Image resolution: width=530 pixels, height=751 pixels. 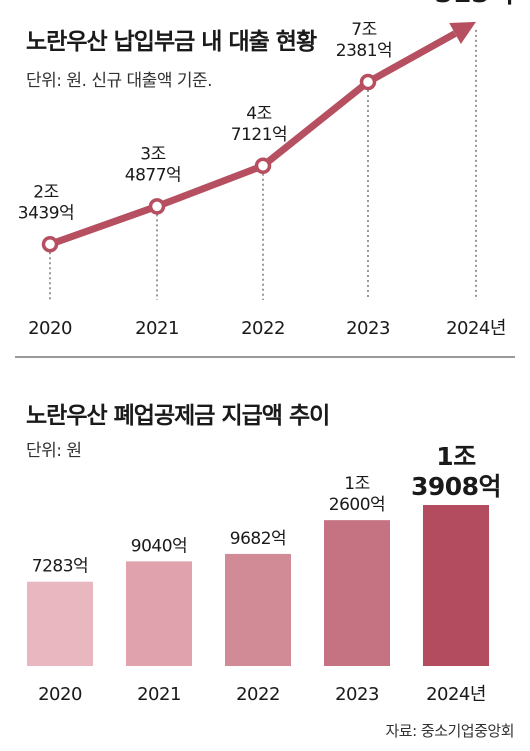 What do you see at coordinates (159, 546) in the screenshot?
I see `bar-value-label: 9040억` at bounding box center [159, 546].